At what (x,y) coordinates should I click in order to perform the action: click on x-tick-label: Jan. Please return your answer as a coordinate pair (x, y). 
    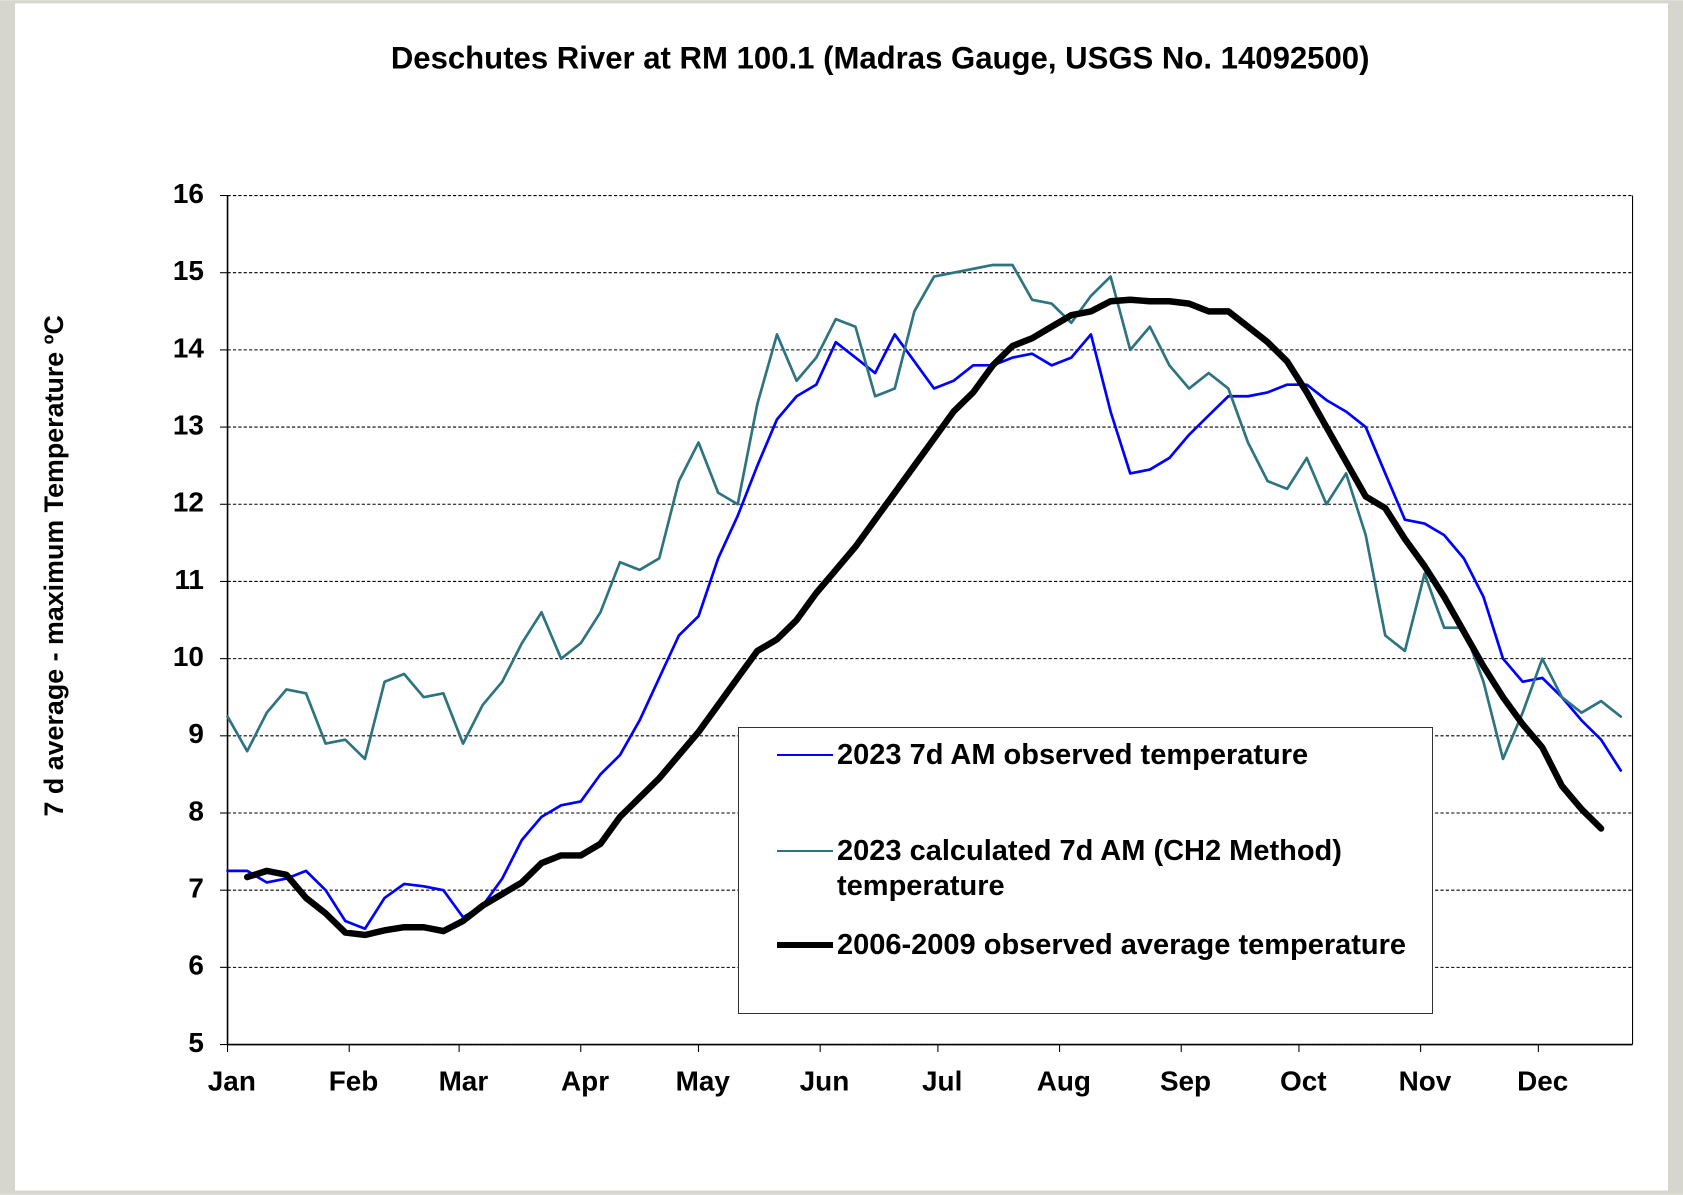
    Looking at the image, I should click on (232, 1081).